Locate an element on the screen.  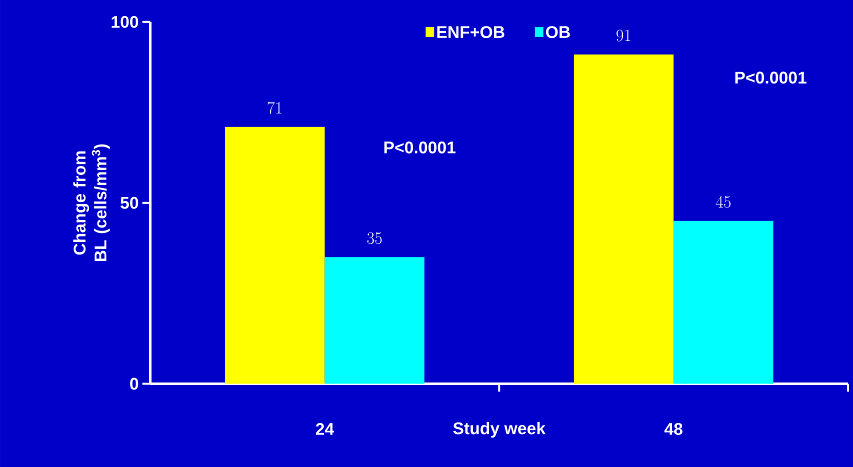
legend-label: ENF+OB is located at coordinates (470, 32).